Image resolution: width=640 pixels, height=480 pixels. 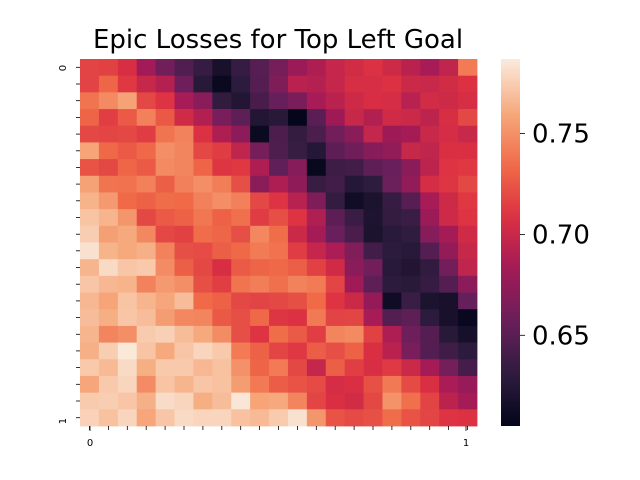 I want to click on heatmap-cell-r7-c9, so click(x=260, y=184).